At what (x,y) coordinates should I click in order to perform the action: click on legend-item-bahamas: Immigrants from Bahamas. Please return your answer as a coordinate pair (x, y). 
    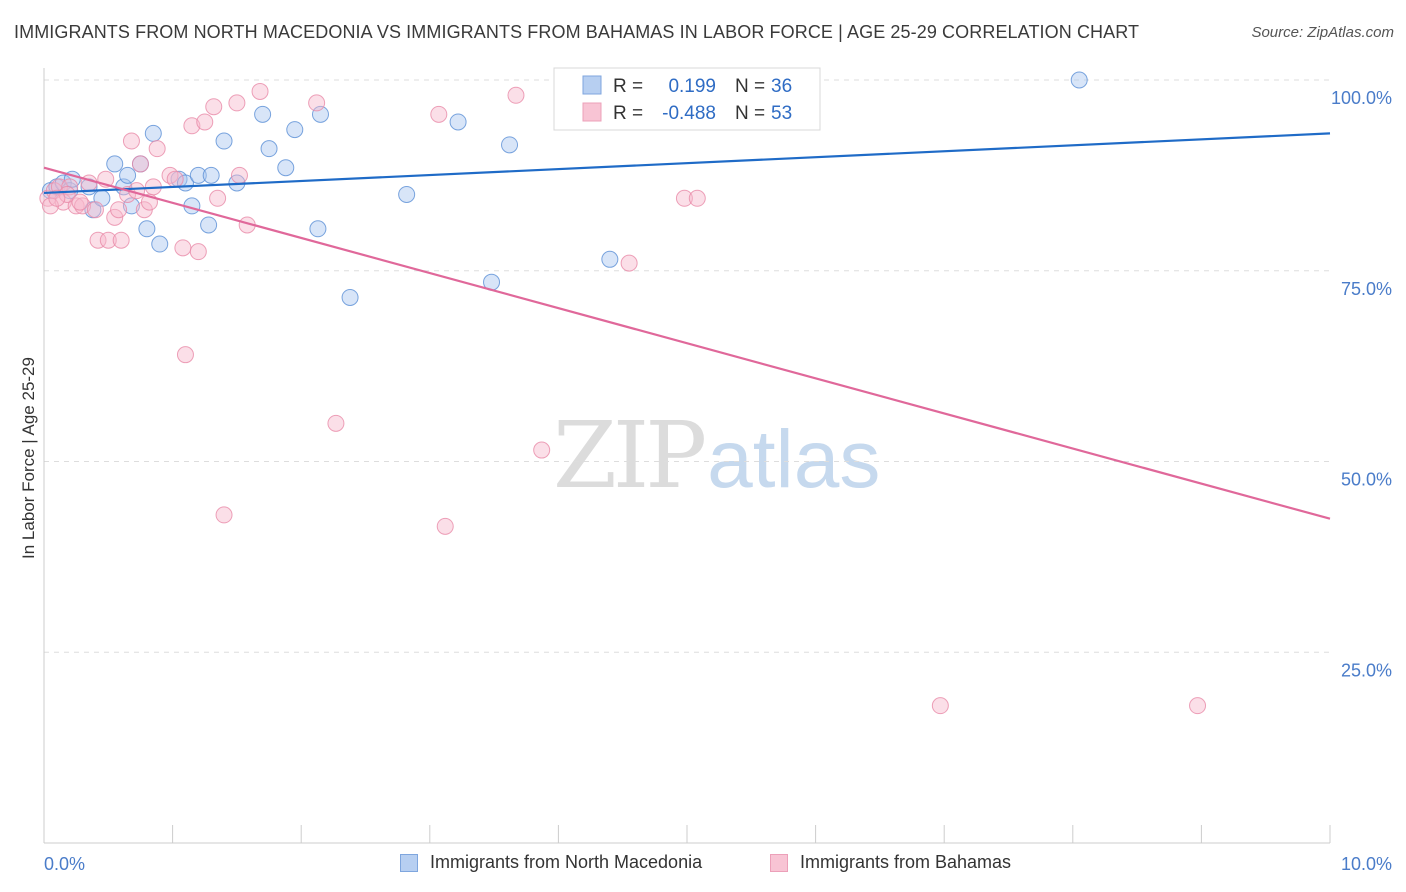
    Looking at the image, I should click on (890, 862).